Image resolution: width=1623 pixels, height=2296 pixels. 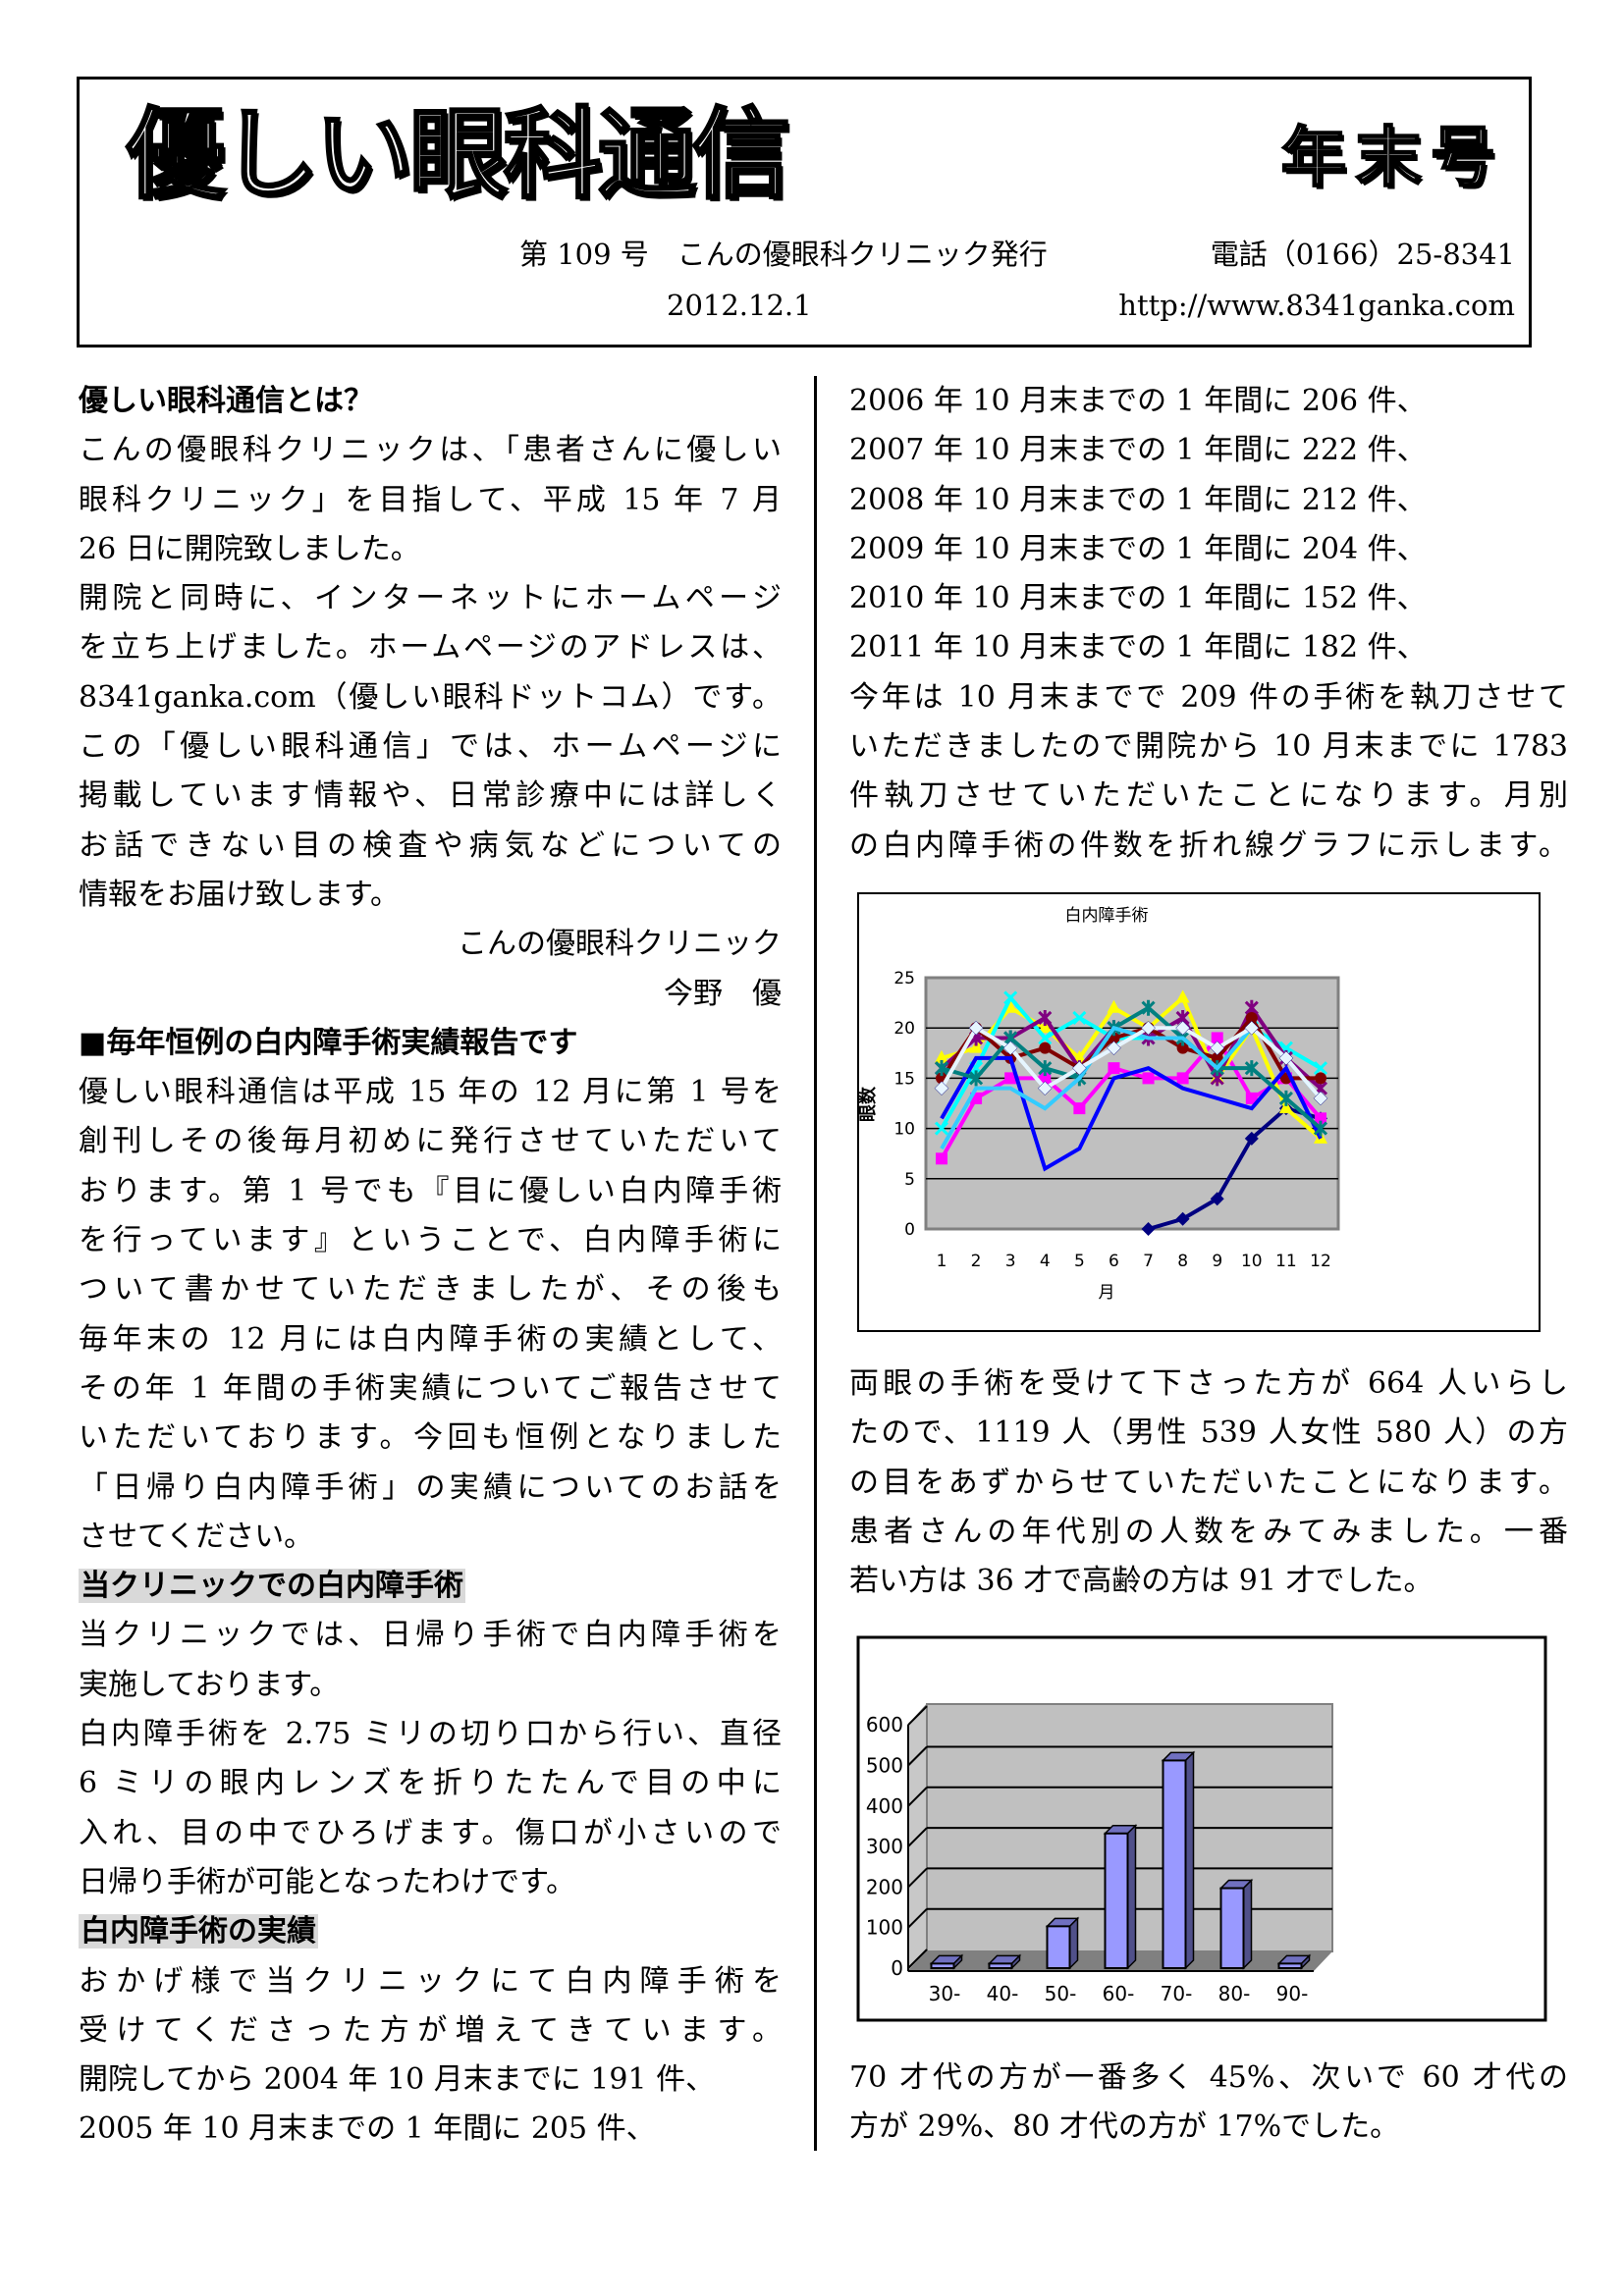 What do you see at coordinates (1316, 305) in the screenshot?
I see `website-url: http://www.8341ganka.com` at bounding box center [1316, 305].